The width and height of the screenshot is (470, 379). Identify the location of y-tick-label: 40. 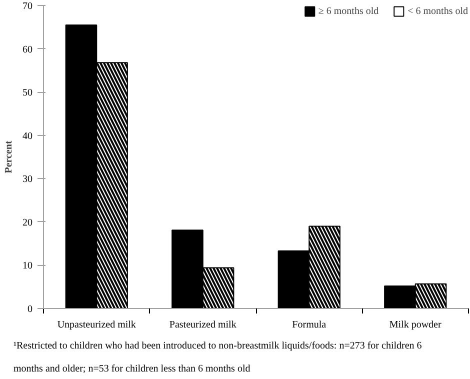
(27, 136).